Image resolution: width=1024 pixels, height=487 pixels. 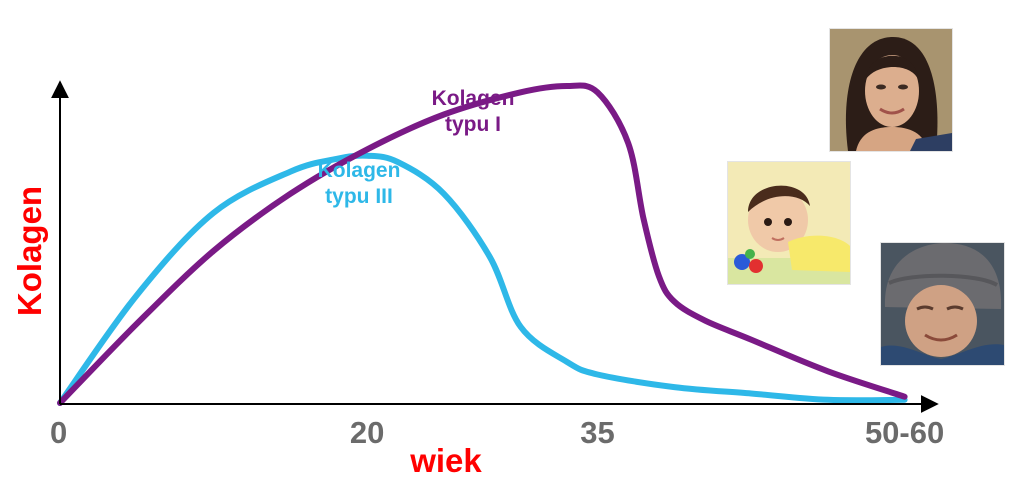 What do you see at coordinates (473, 111) in the screenshot?
I see `series-label-type-1: Kolagen typu I` at bounding box center [473, 111].